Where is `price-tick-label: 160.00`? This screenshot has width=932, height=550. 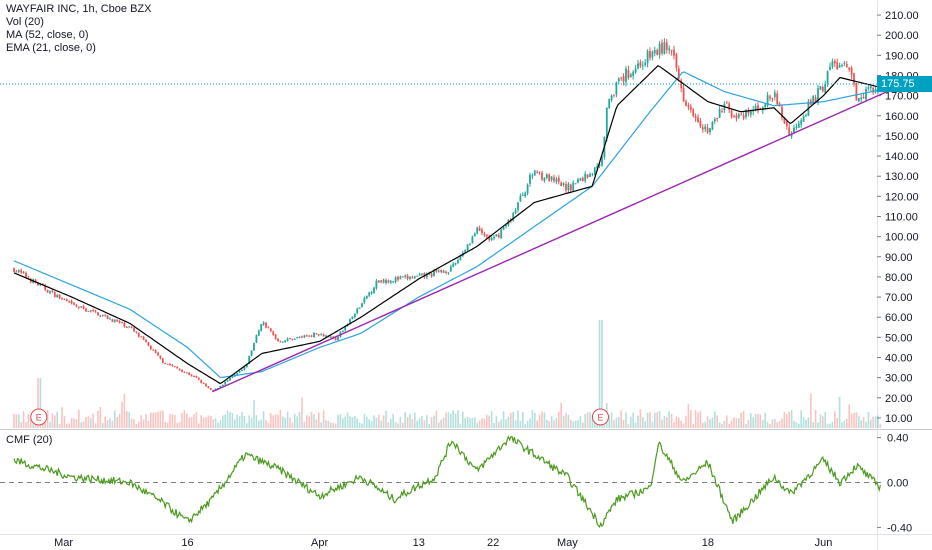
price-tick-label: 160.00 is located at coordinates (902, 117).